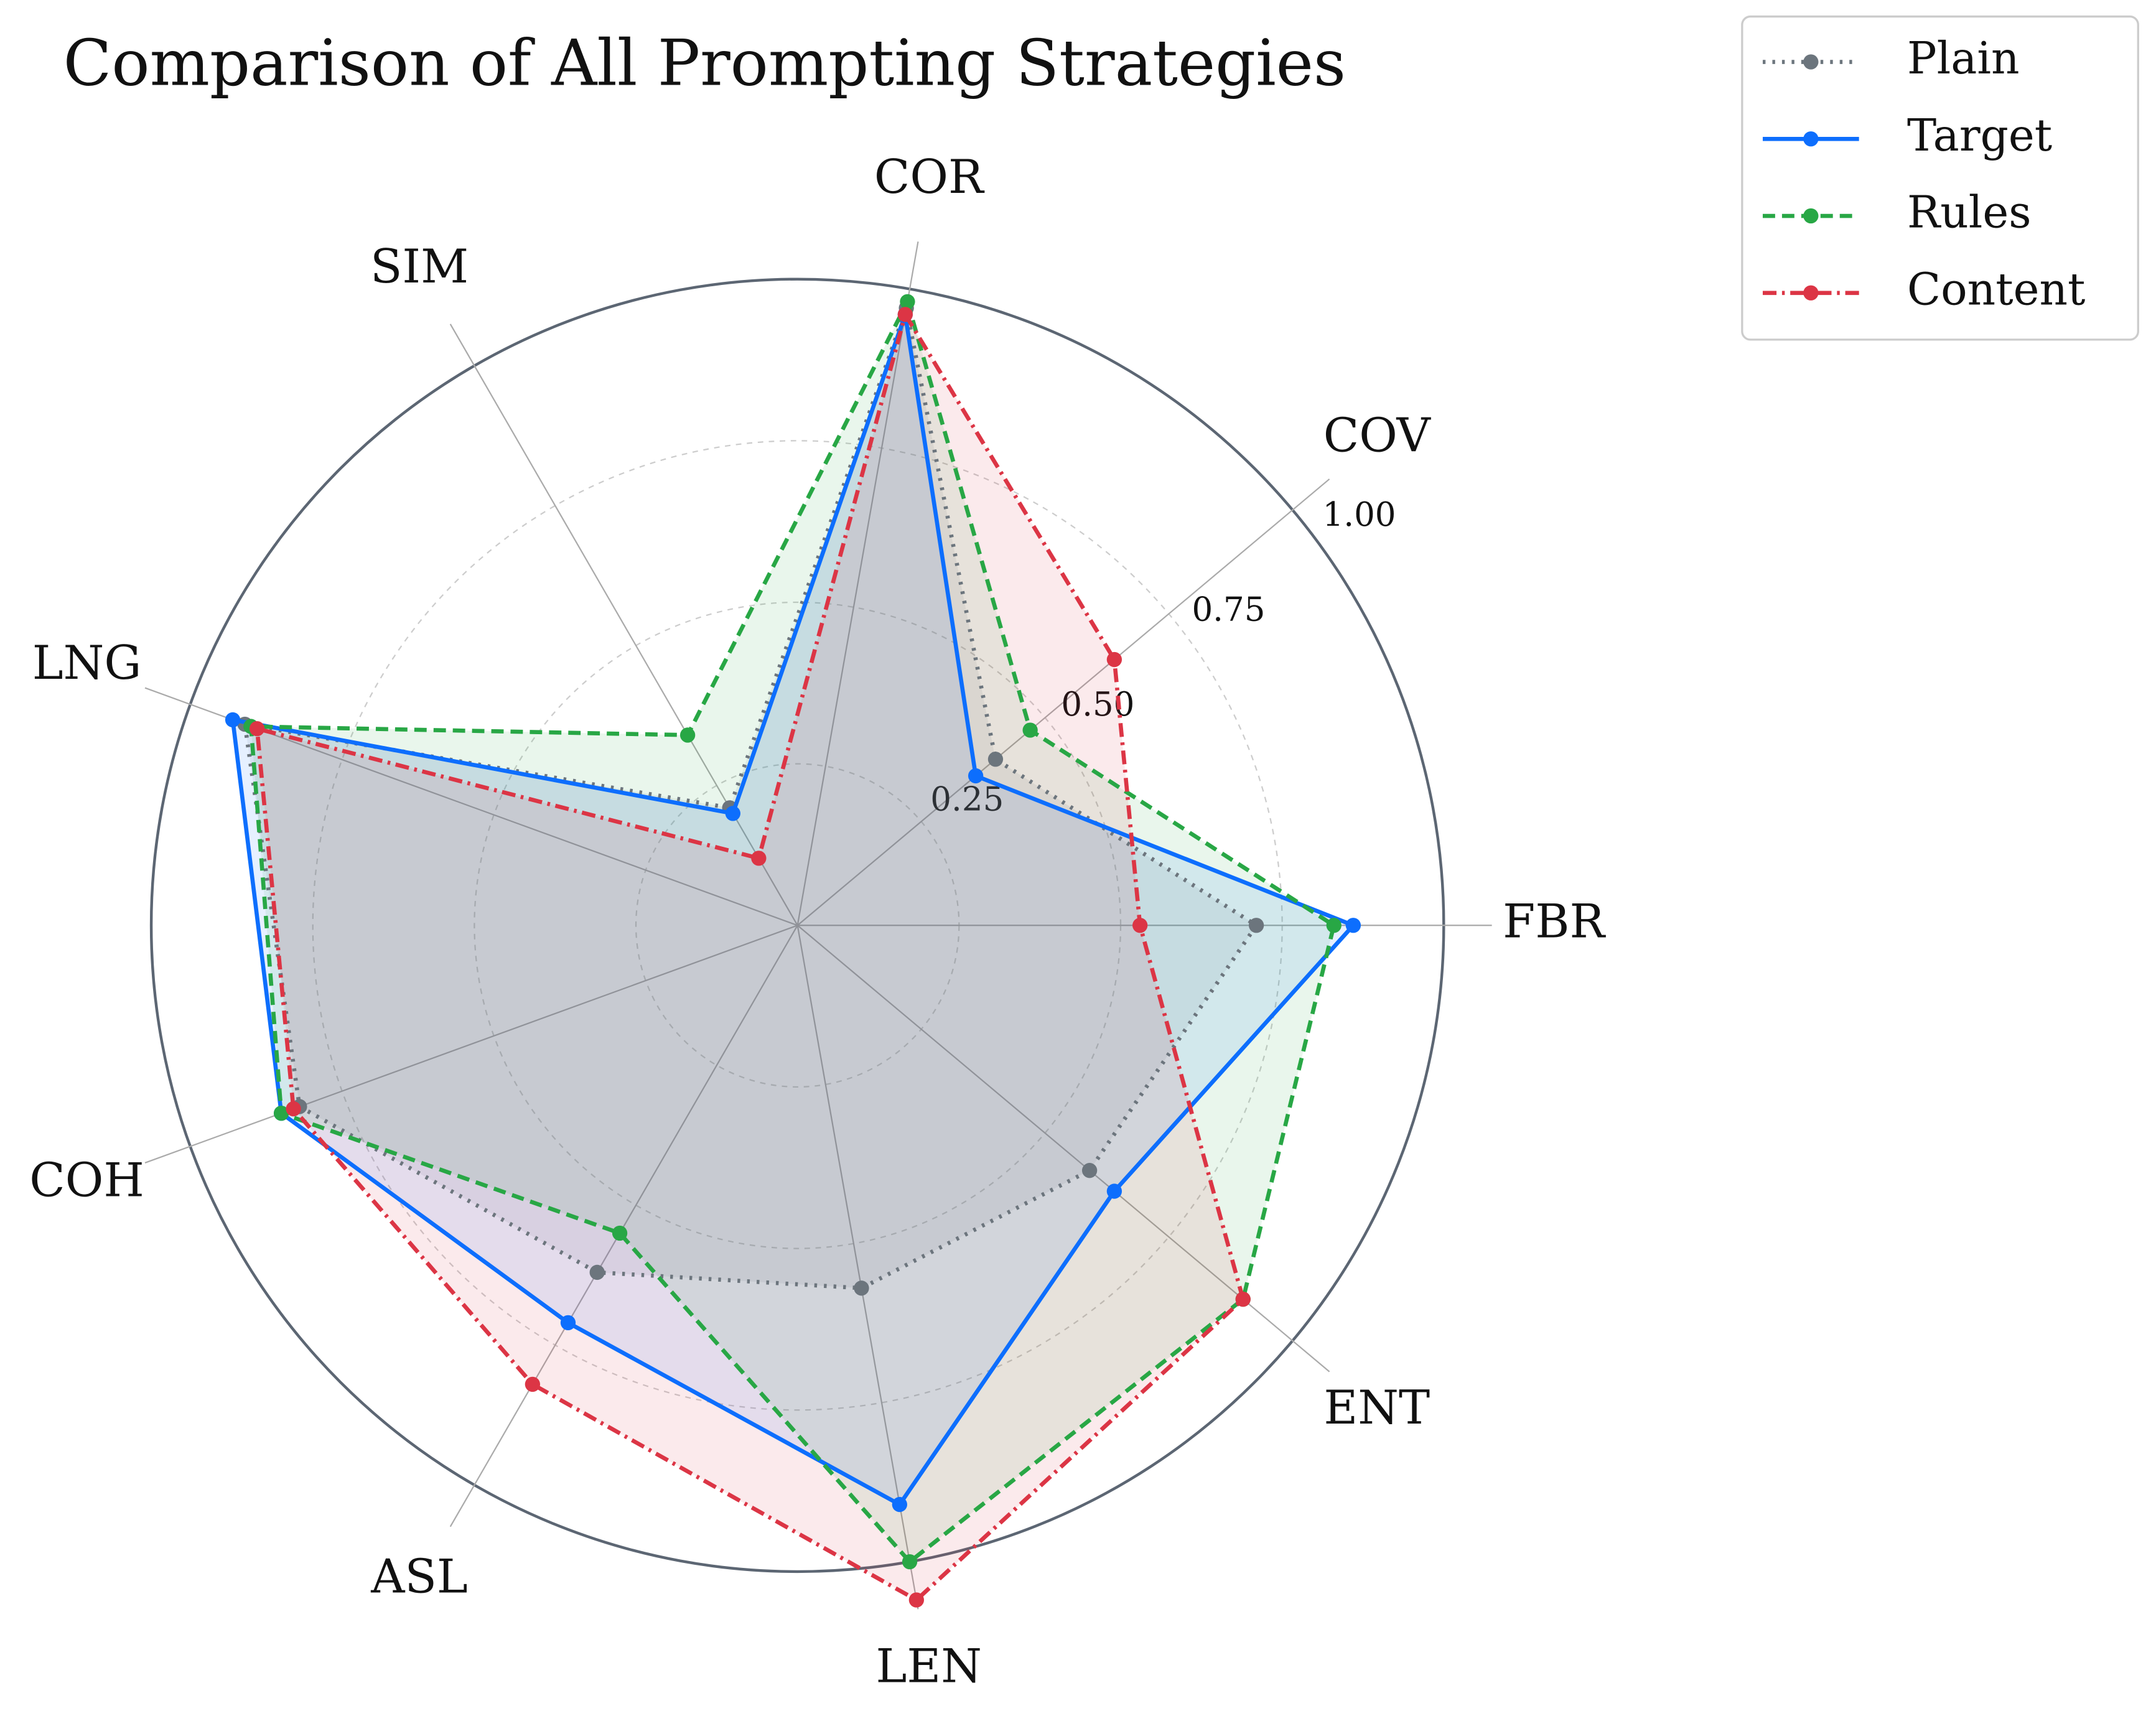  Describe the element at coordinates (87, 662) in the screenshot. I see `category-label: LNG` at that location.